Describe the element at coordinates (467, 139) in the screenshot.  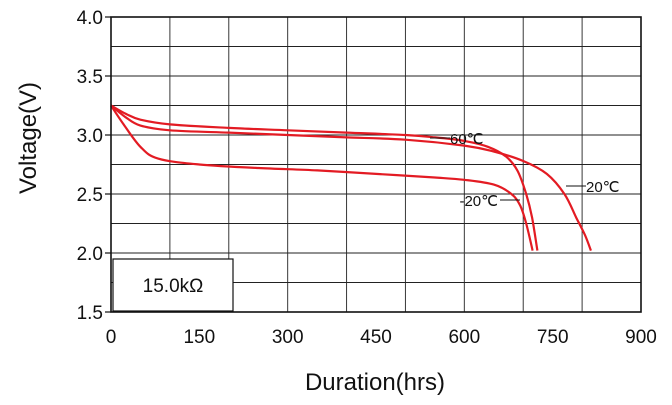
I see `curve-label: 60℃` at that location.